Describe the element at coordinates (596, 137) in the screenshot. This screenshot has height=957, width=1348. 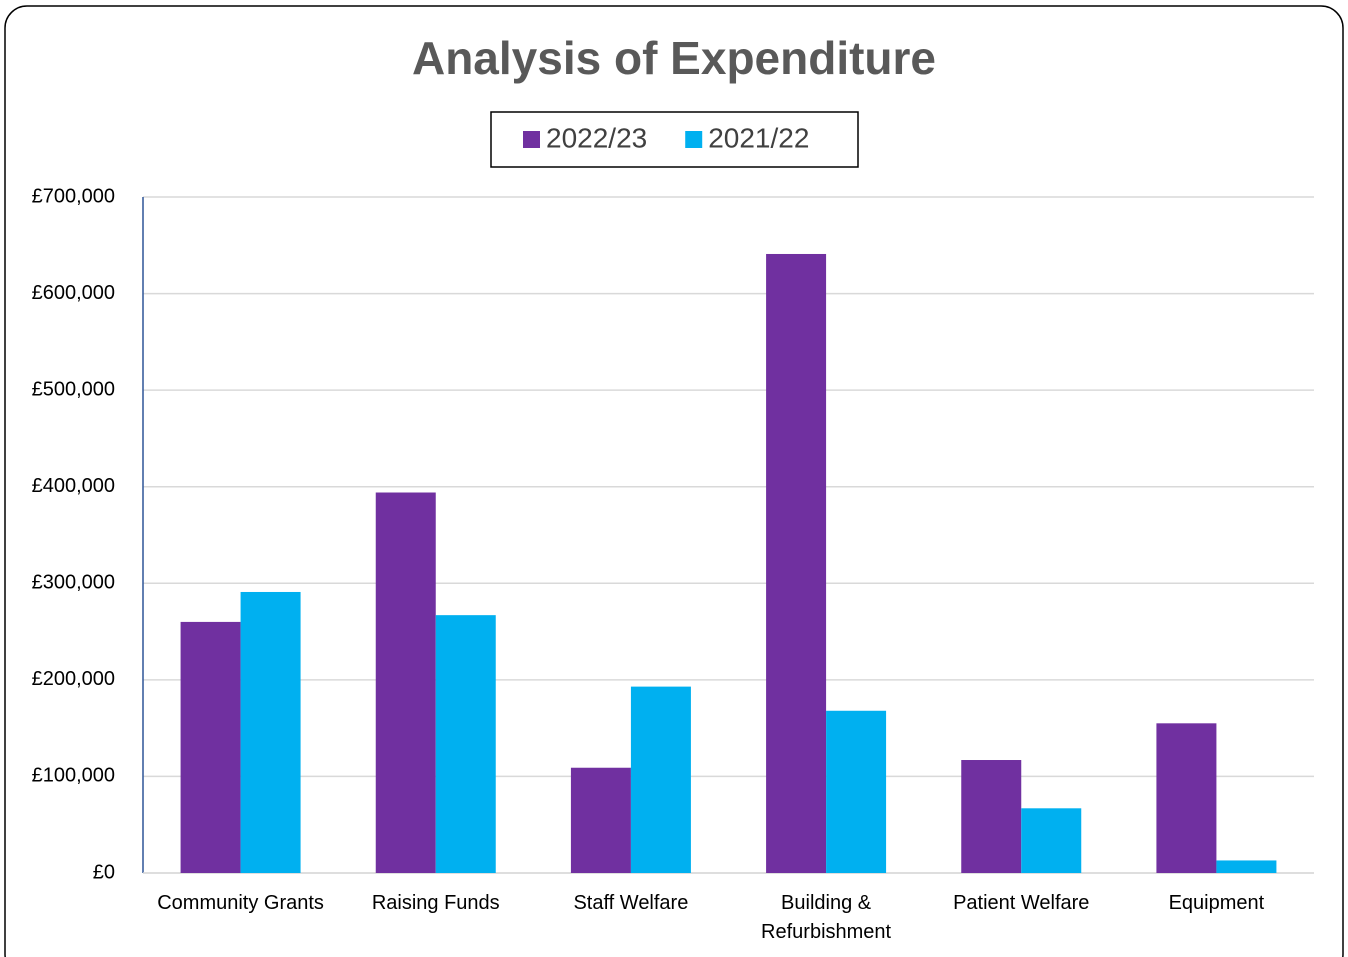
I see `legend-label: 2022/23` at that location.